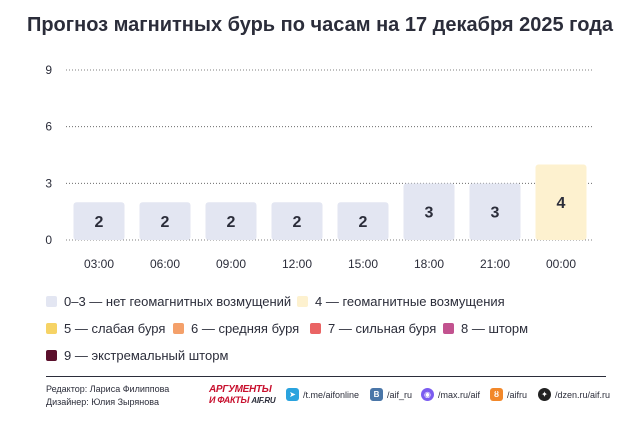 This screenshot has height=424, width=640. I want to click on legend-item-9: 9 — экстремальный шторм, so click(137, 355).